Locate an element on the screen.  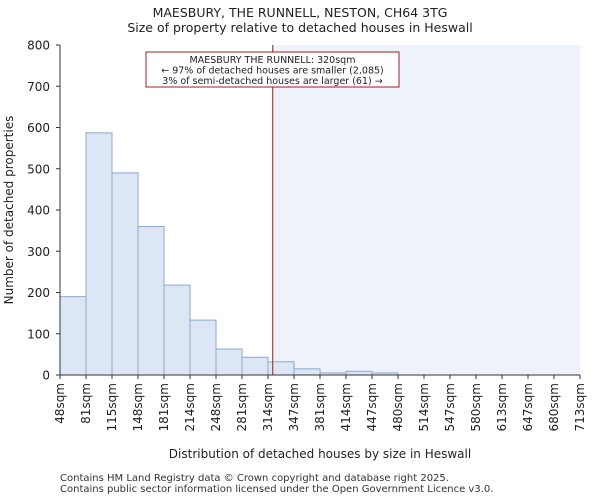
x-tick-label-547sqm: 547sqm is located at coordinates (450, 407).